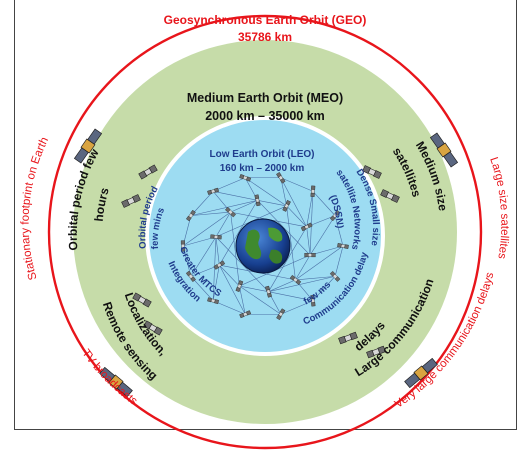 This screenshot has width=523, height=459. Describe the element at coordinates (35, 208) in the screenshot. I see `geo-label-stationary: Stationary footprint on Earth` at that location.